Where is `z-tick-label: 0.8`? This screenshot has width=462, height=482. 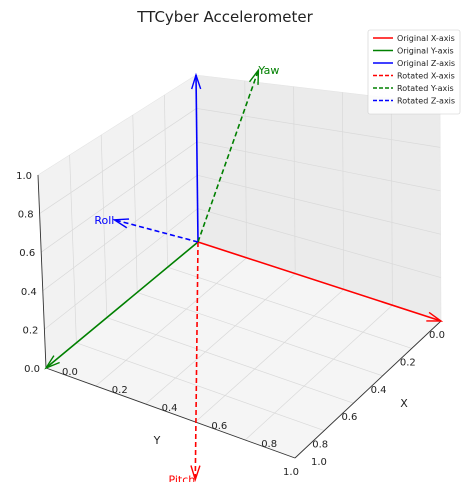
z-tick-label: 0.8 is located at coordinates (26, 215).